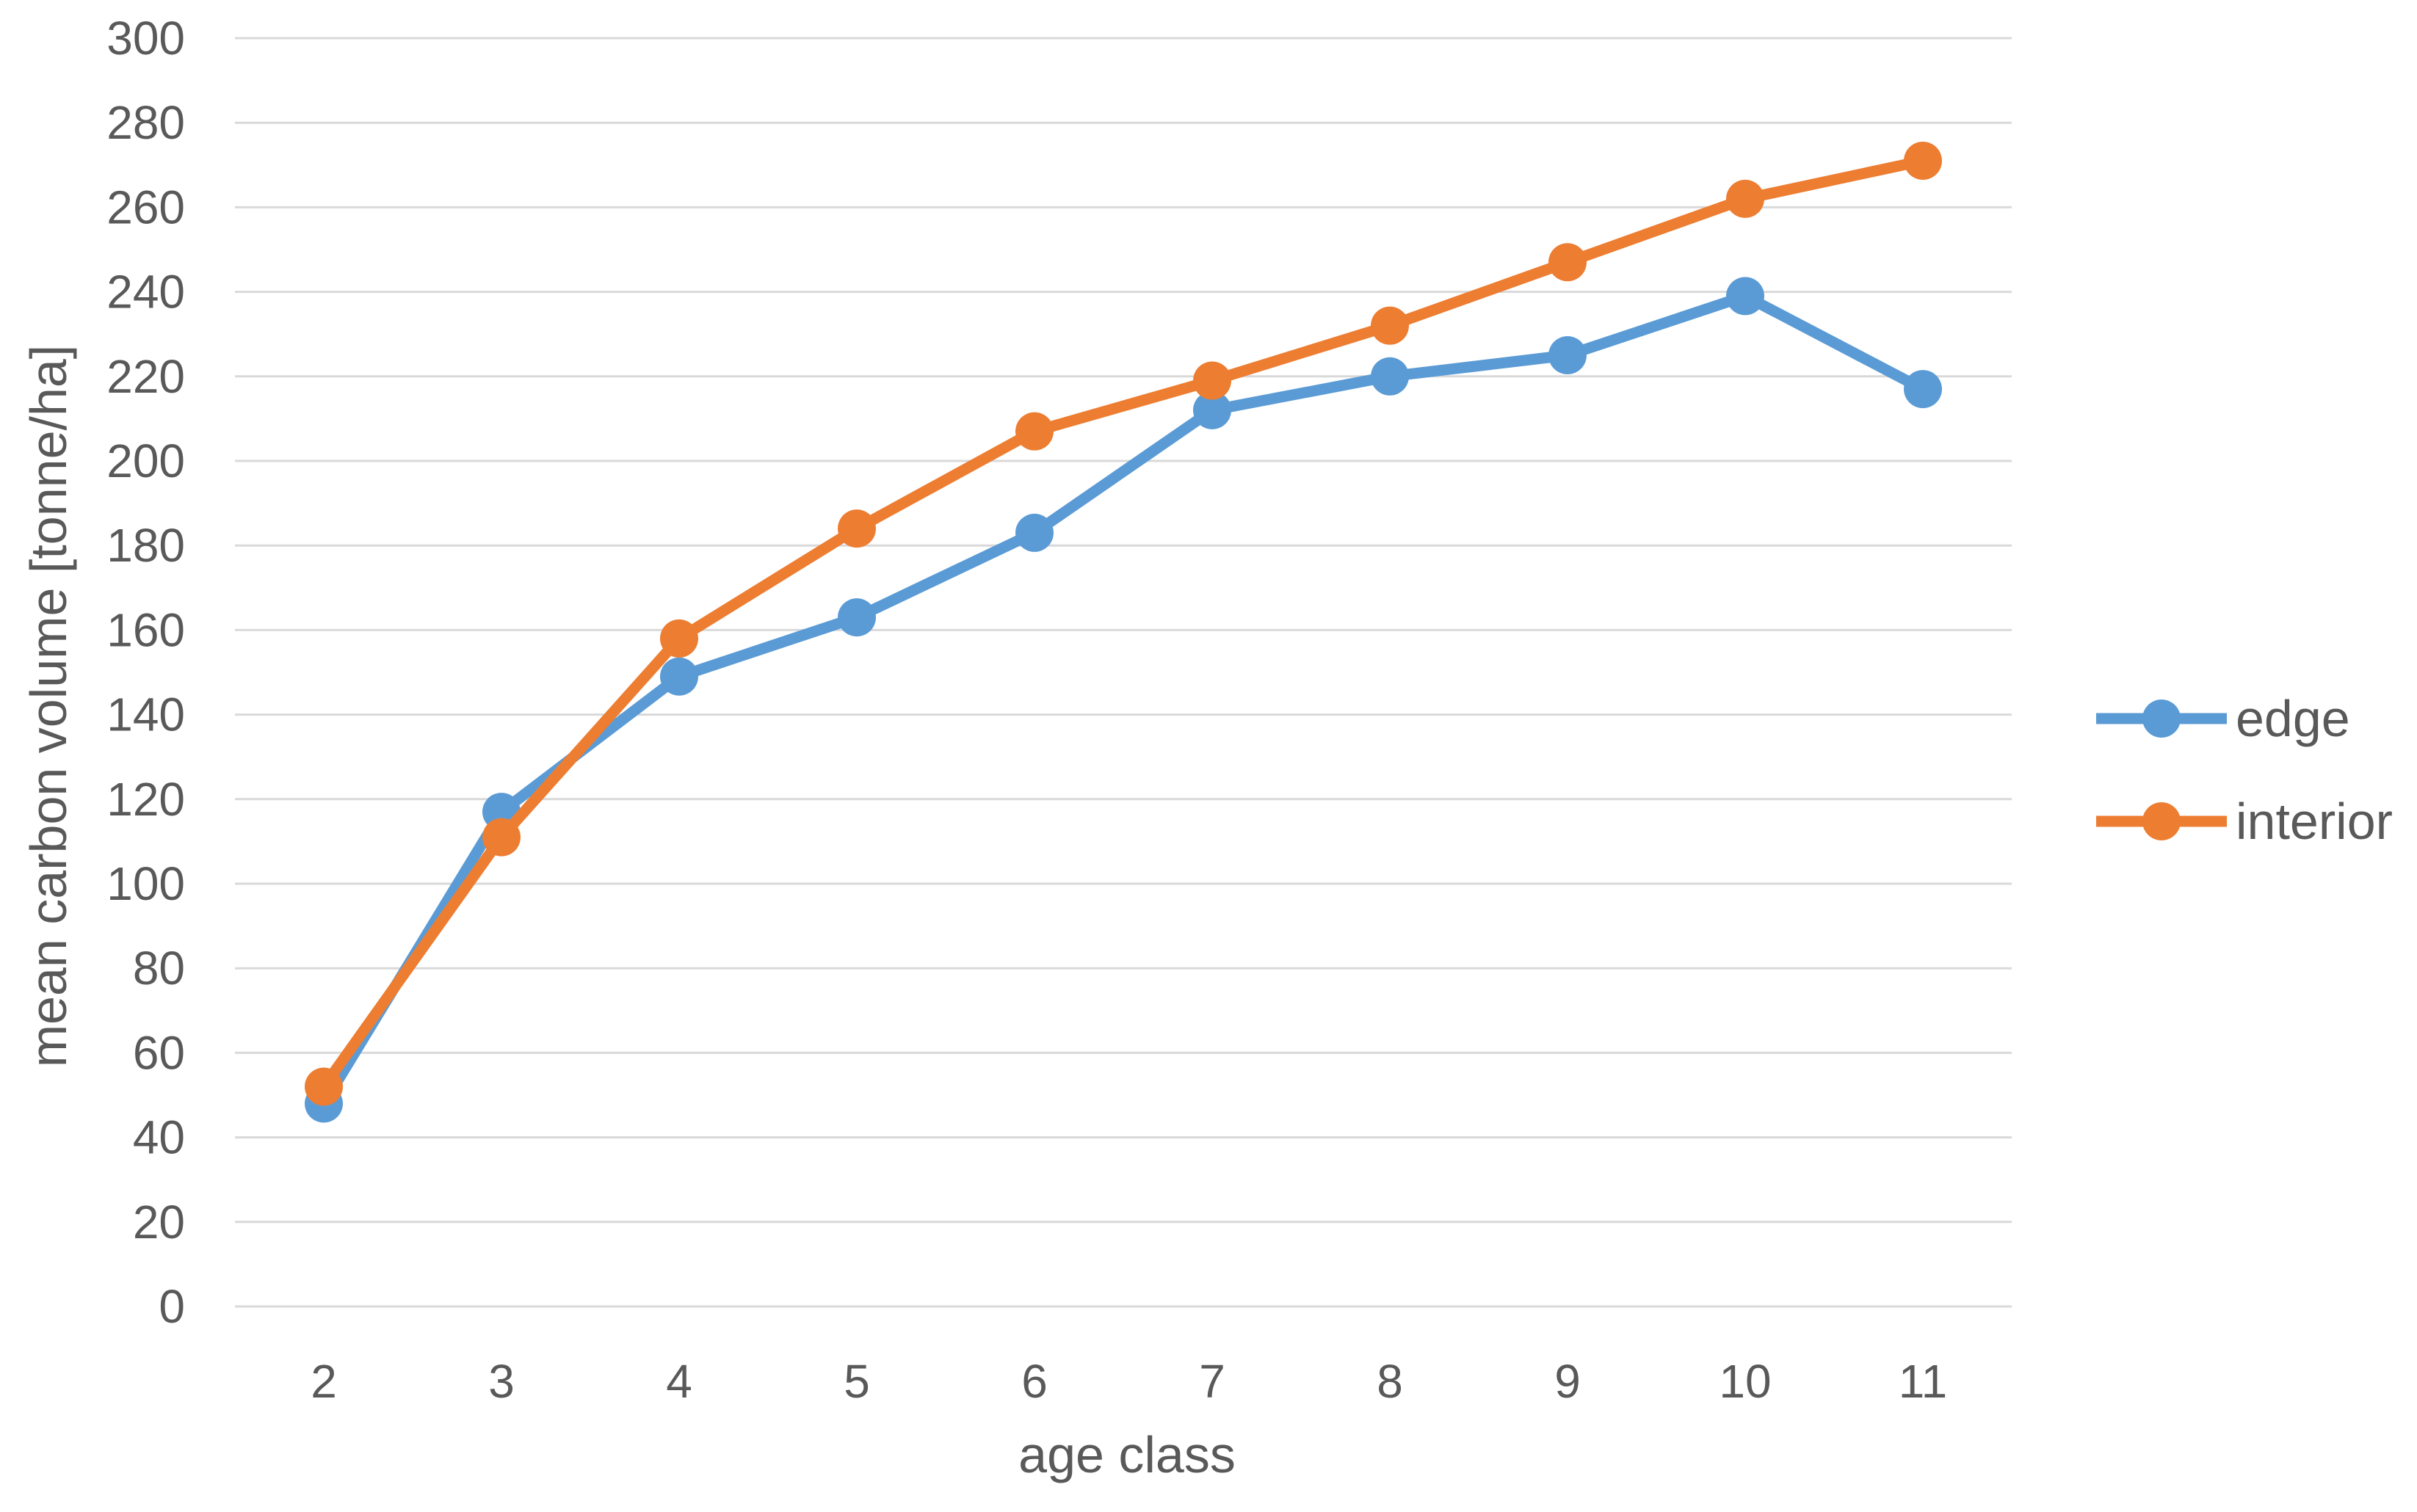  Describe the element at coordinates (159, 1137) in the screenshot. I see `y-tick-label: 40` at that location.